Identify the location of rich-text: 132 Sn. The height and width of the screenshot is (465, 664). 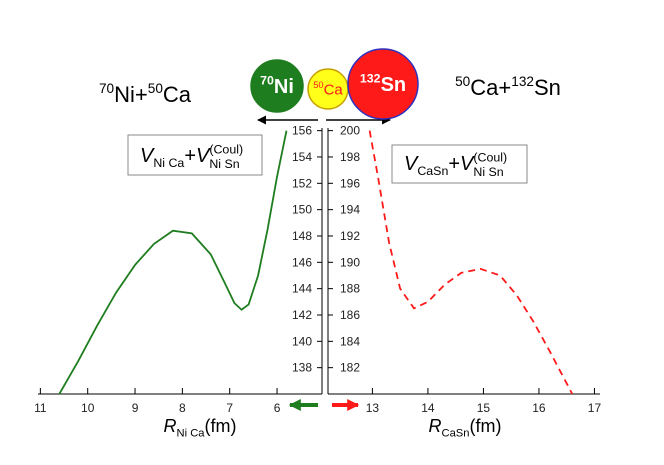
(383, 84).